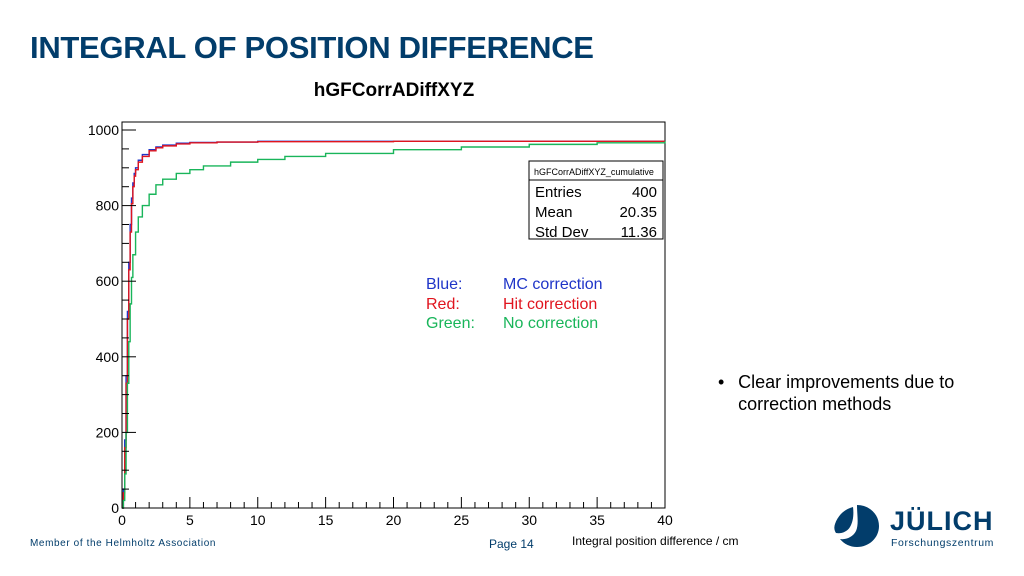 The height and width of the screenshot is (576, 1024). Describe the element at coordinates (550, 304) in the screenshot. I see `legend-label-red: Hit correction` at that location.